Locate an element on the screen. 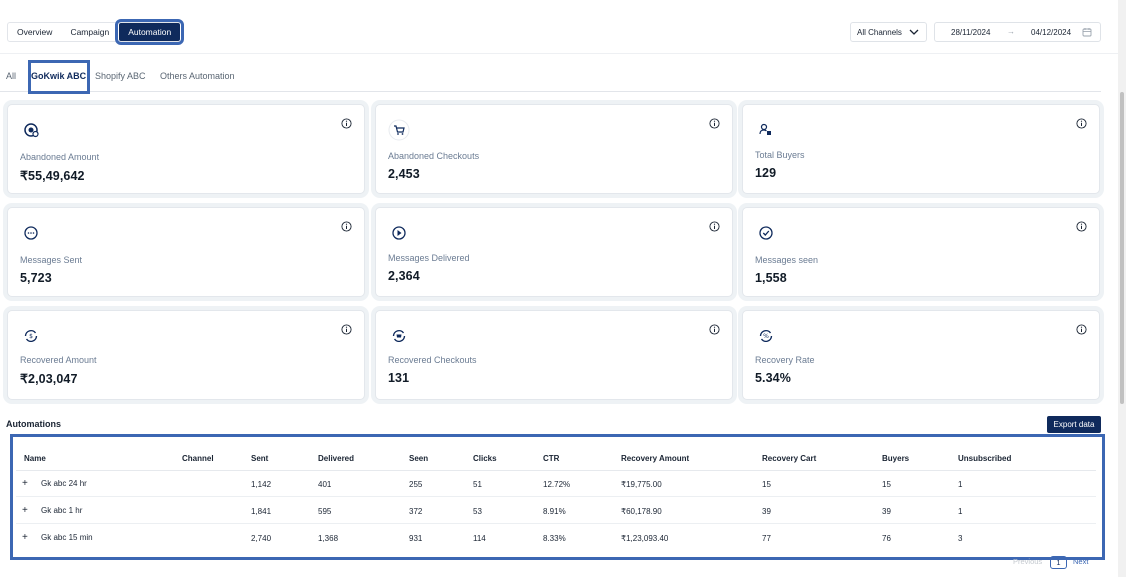  cell-delivered: 401 is located at coordinates (325, 484).